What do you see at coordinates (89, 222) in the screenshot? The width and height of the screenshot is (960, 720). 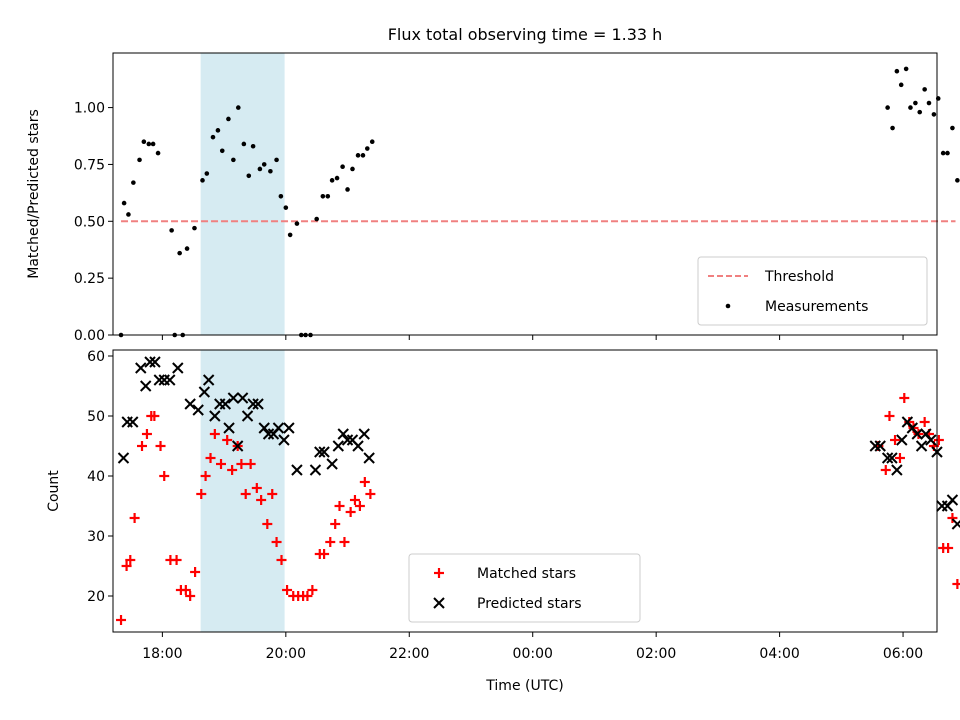 I see `y-tick-label: 0.50` at bounding box center [89, 222].